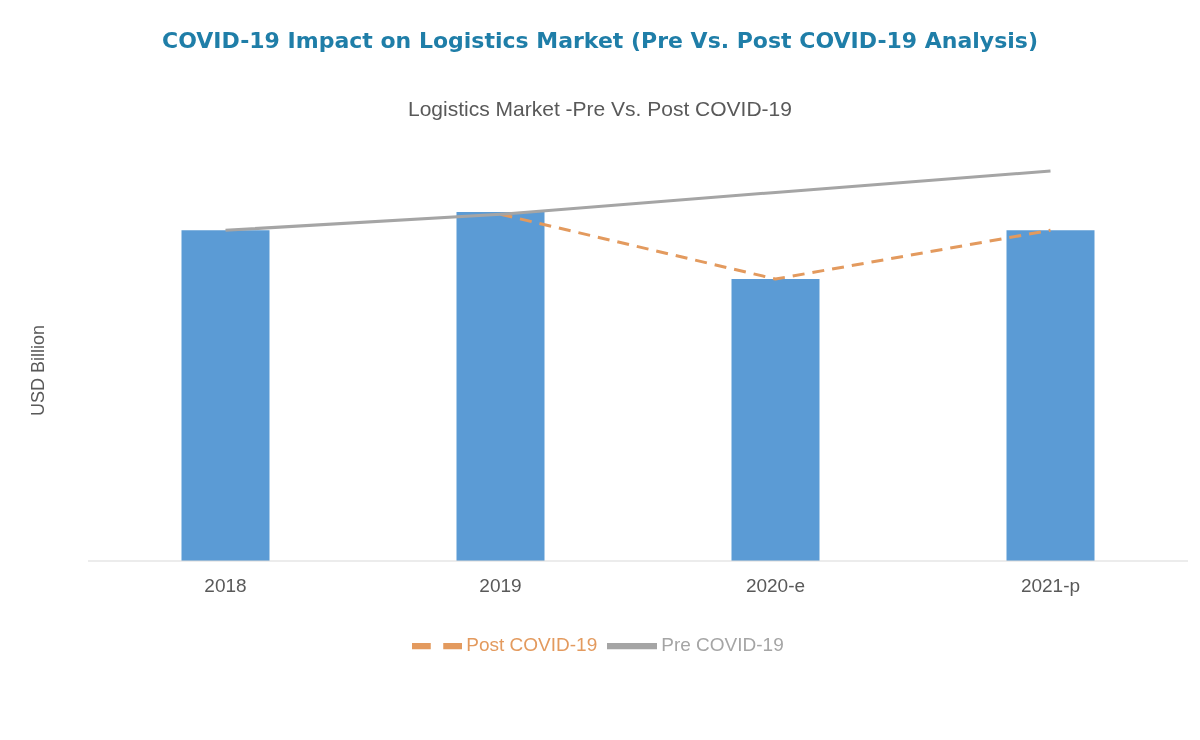 This screenshot has height=740, width=1200. Describe the element at coordinates (532, 645) in the screenshot. I see `legend-label: Post COVID-19` at that location.